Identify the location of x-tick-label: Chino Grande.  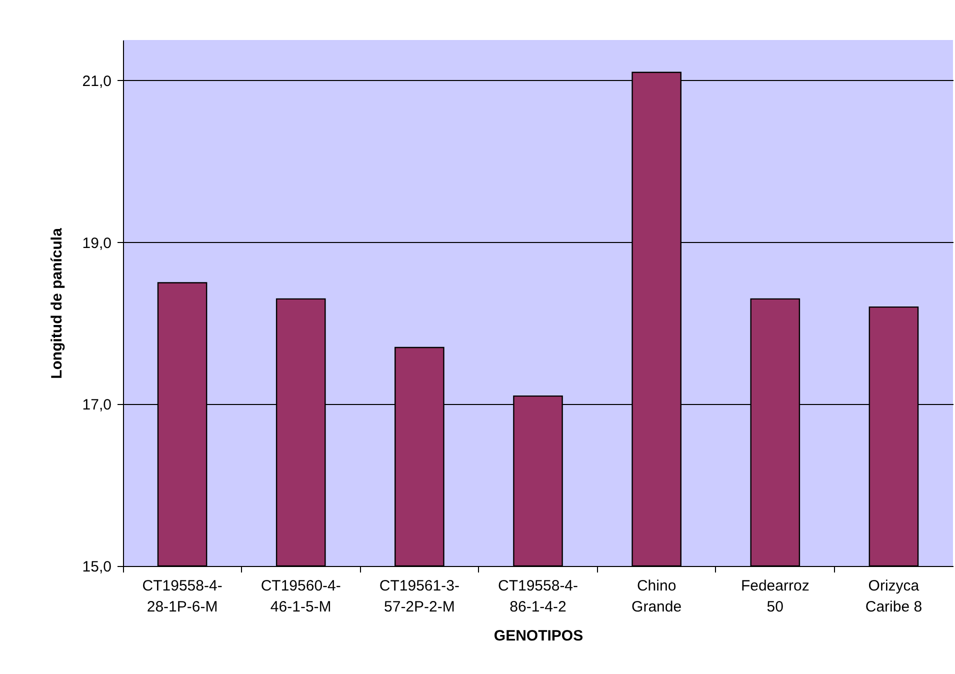
(657, 597).